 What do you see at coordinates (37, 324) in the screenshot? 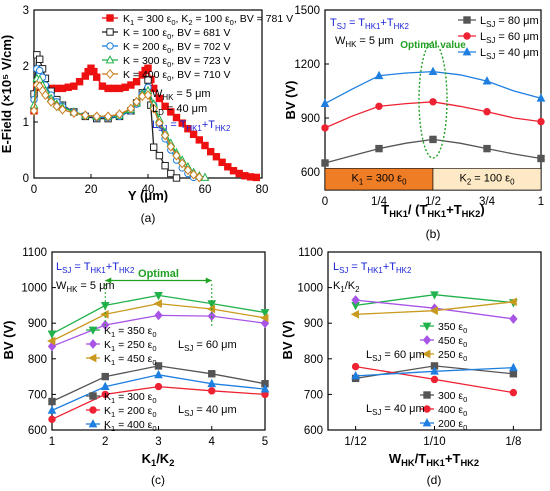
I see `y-tick-label: 900` at bounding box center [37, 324].